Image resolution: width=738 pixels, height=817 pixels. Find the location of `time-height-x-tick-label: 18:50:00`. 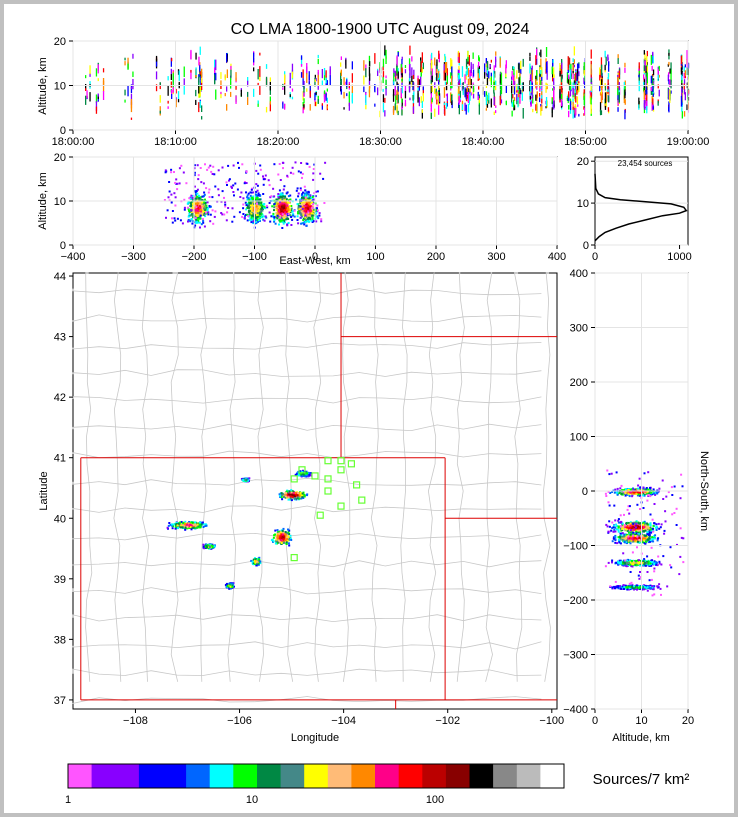

time-height-x-tick-label: 18:50:00 is located at coordinates (585, 142).